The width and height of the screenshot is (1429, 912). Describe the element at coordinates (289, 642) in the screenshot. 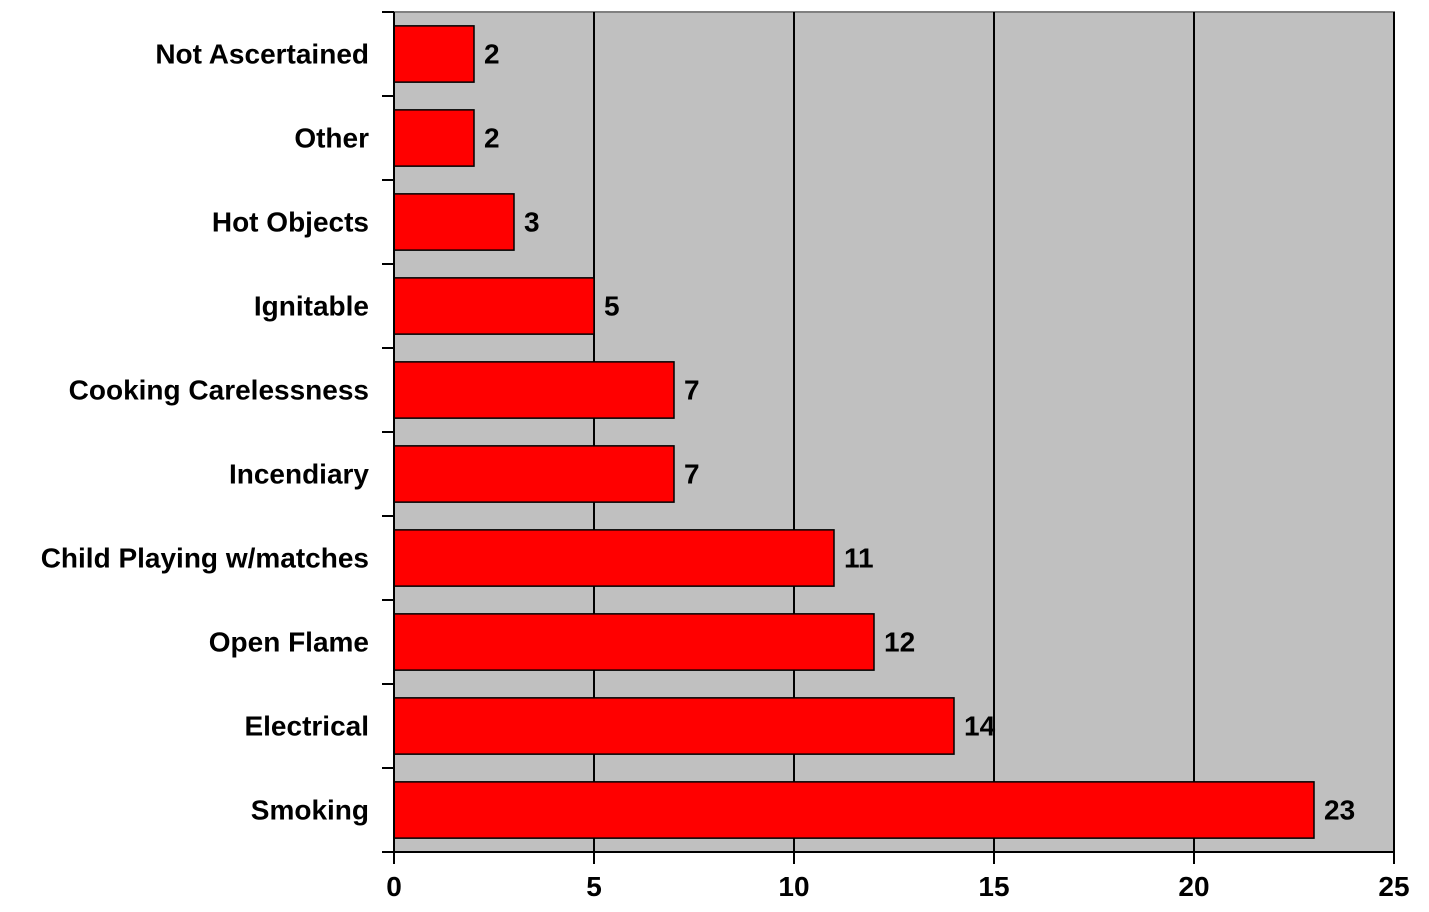

I see `category-label: Open Flame` at that location.